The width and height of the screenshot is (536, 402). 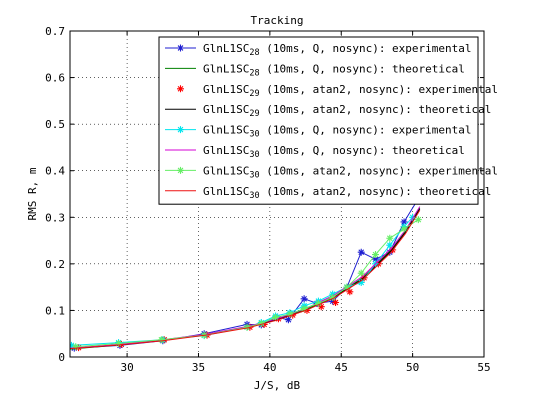 I want to click on x-axis-label: J/S, dB, so click(x=277, y=385).